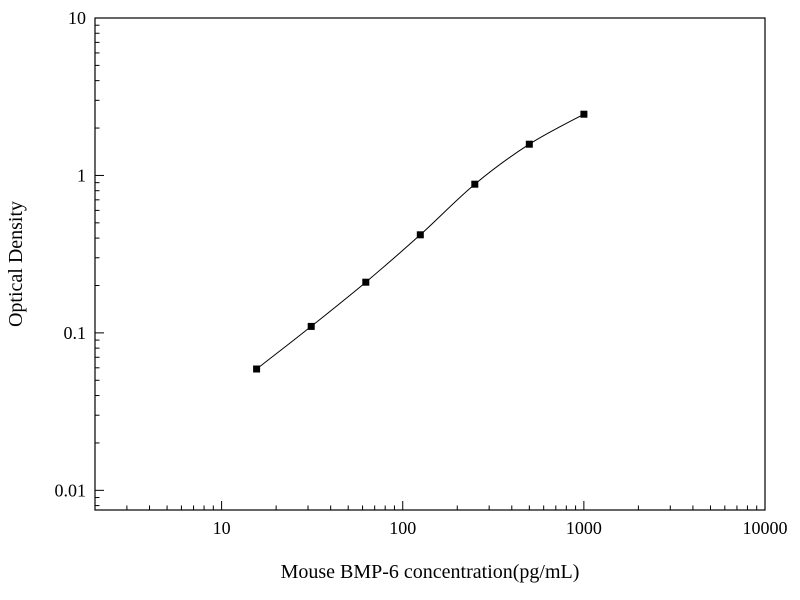  What do you see at coordinates (81, 175) in the screenshot?
I see `y-tick-label: 1` at bounding box center [81, 175].